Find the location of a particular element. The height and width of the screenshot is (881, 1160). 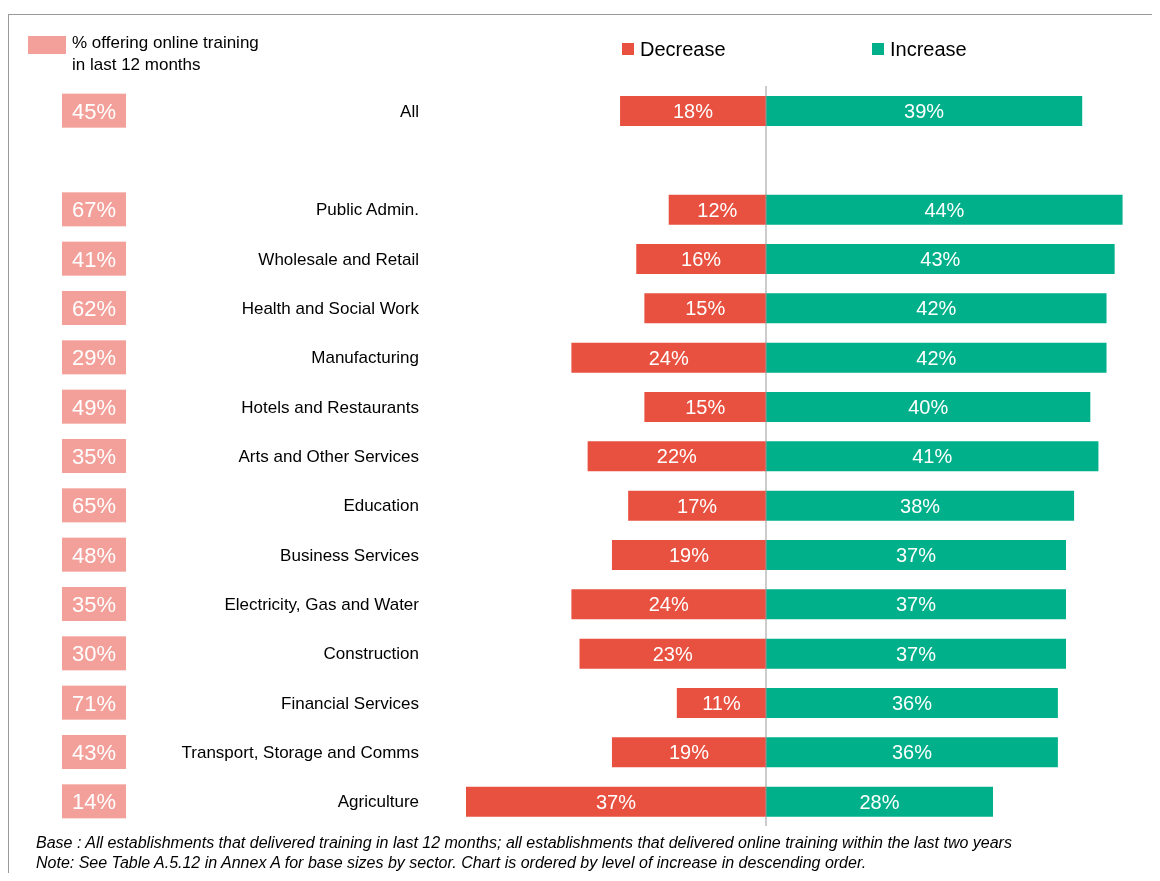

data-label: 40% is located at coordinates (928, 407).